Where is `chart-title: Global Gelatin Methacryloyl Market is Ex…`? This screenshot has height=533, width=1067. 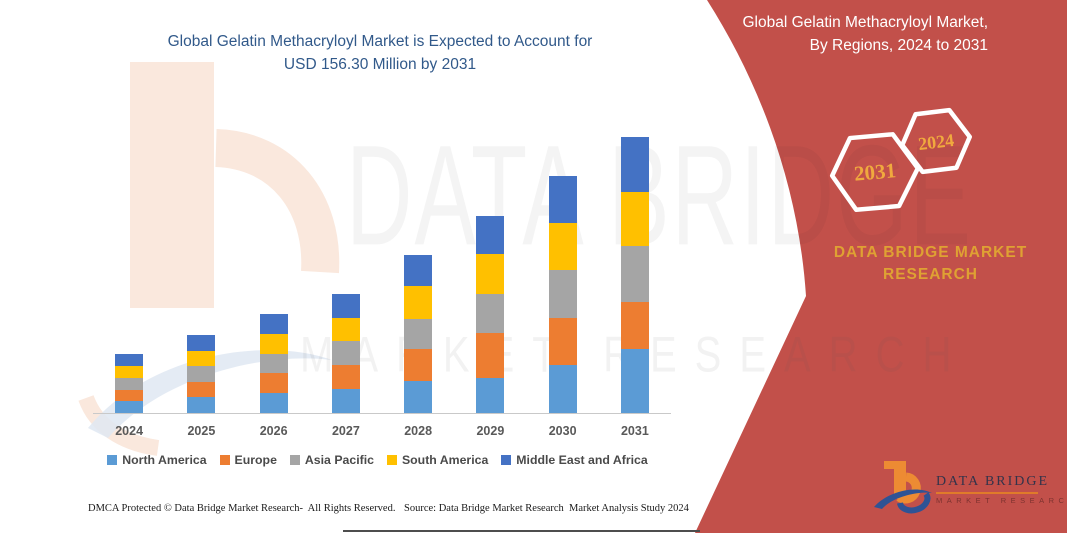
chart-title: Global Gelatin Methacryloyl Market is Ex… is located at coordinates (380, 53).